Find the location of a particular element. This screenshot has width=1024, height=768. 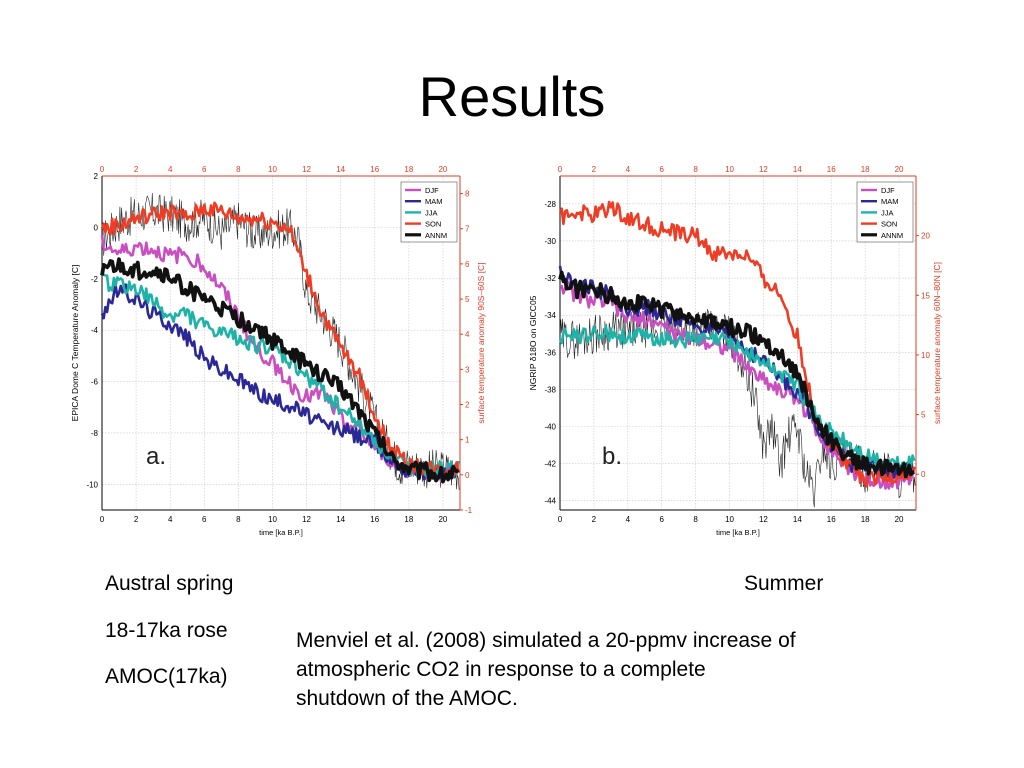

y-tick-label-left: -4 is located at coordinates (95, 330).